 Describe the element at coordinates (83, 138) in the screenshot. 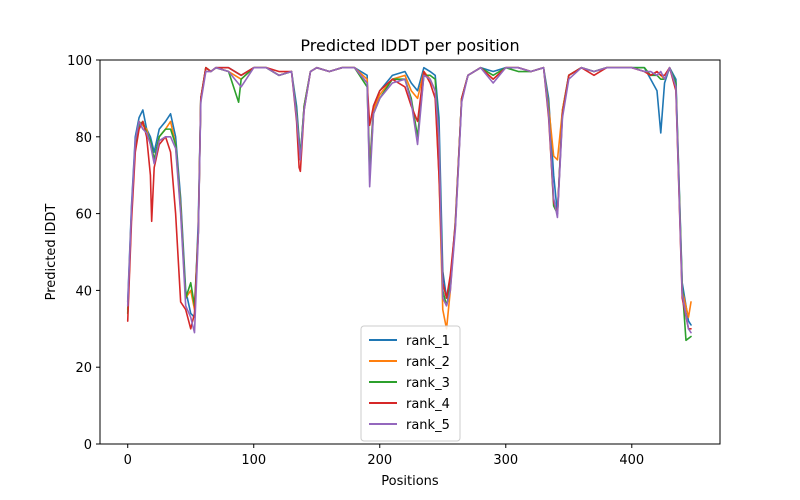

I see `y-tick-label: 80` at that location.